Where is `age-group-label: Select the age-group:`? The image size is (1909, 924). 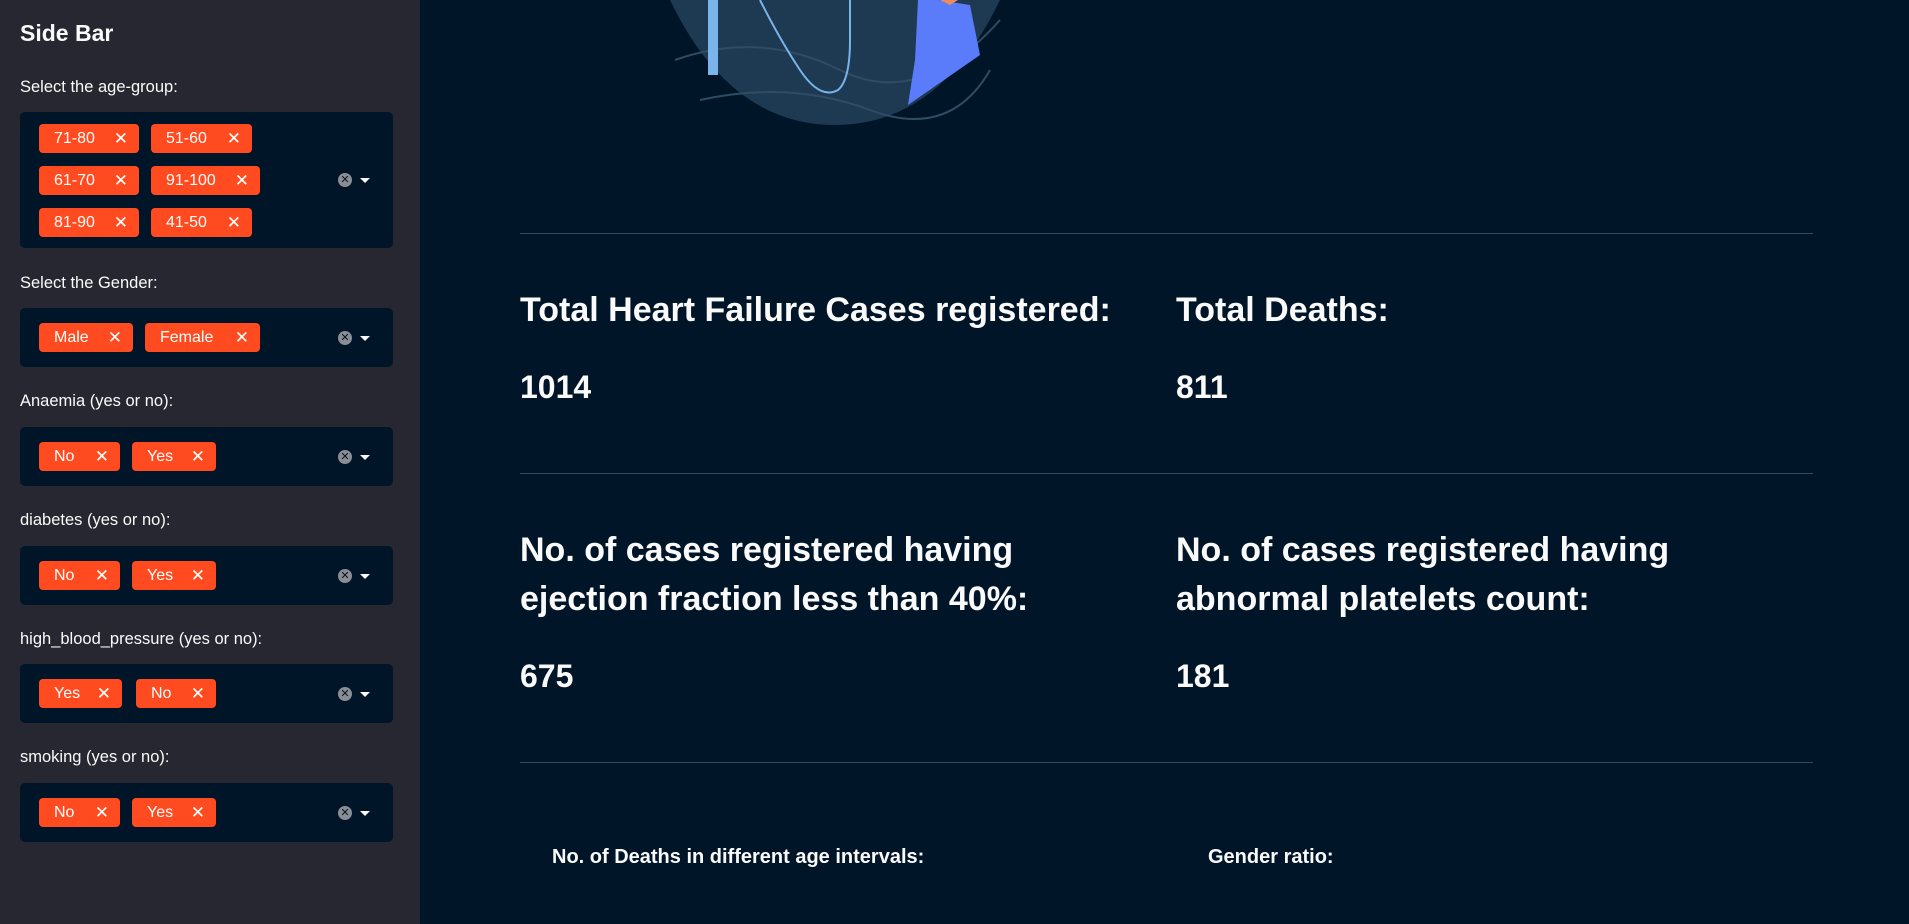
age-group-label: Select the age-group: is located at coordinates (99, 87).